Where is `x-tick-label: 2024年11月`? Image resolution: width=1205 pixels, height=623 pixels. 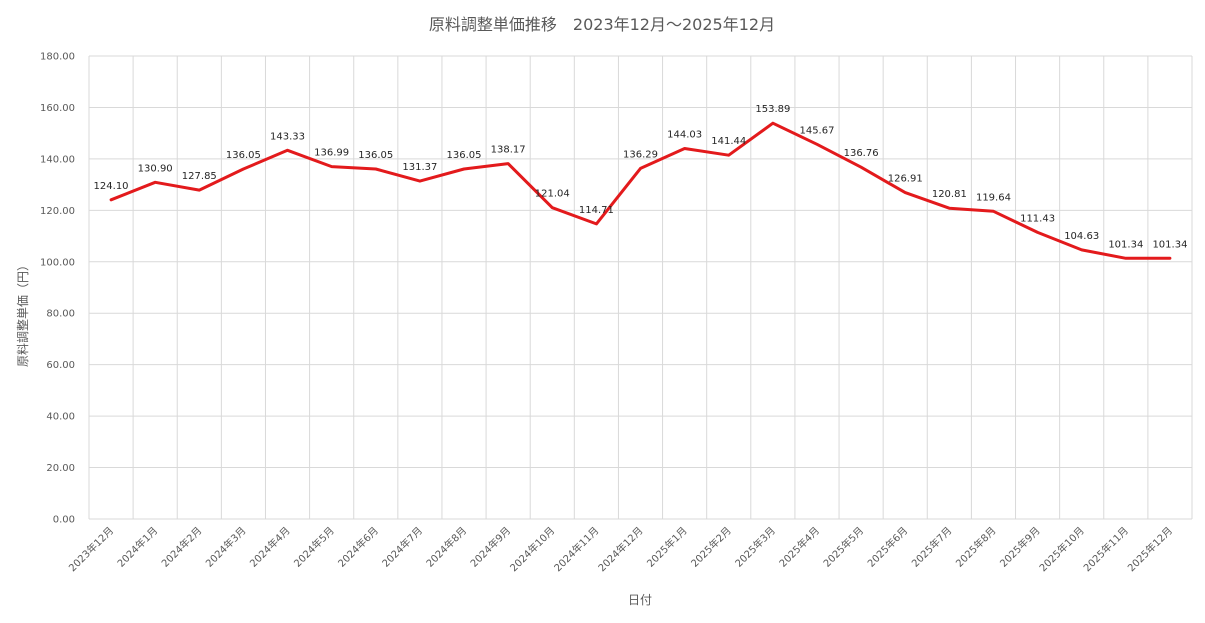
x-tick-label: 2024年11月 is located at coordinates (576, 549).